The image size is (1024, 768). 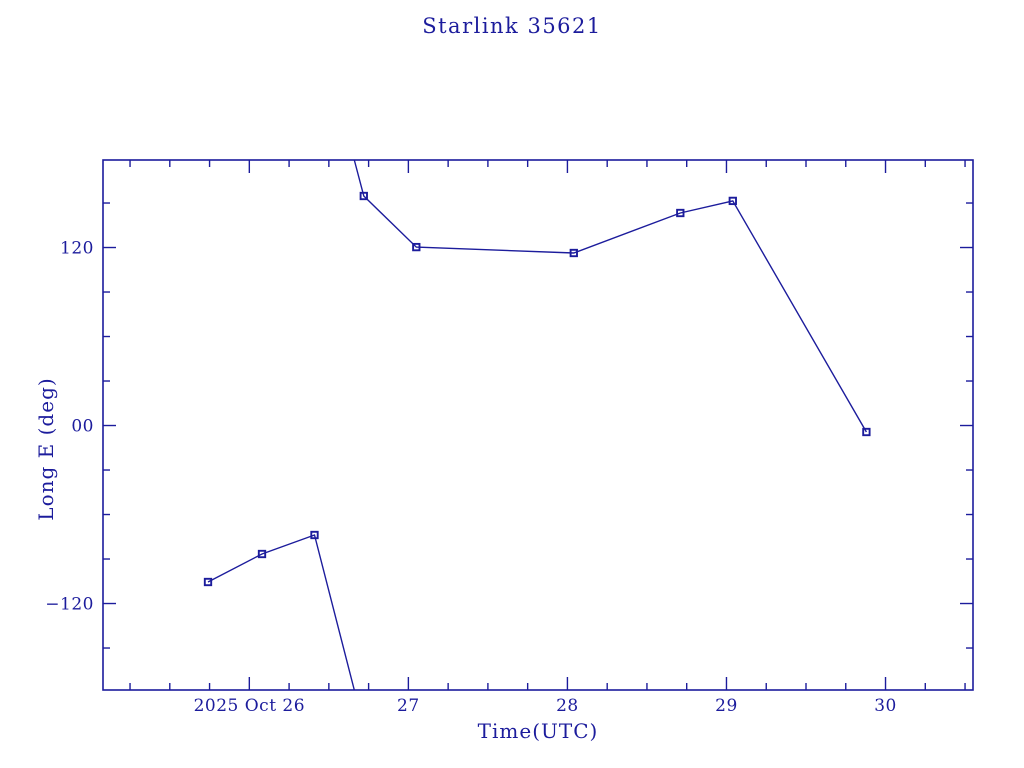 I want to click on x-tick-label: 2025 Oct 26, so click(x=250, y=706).